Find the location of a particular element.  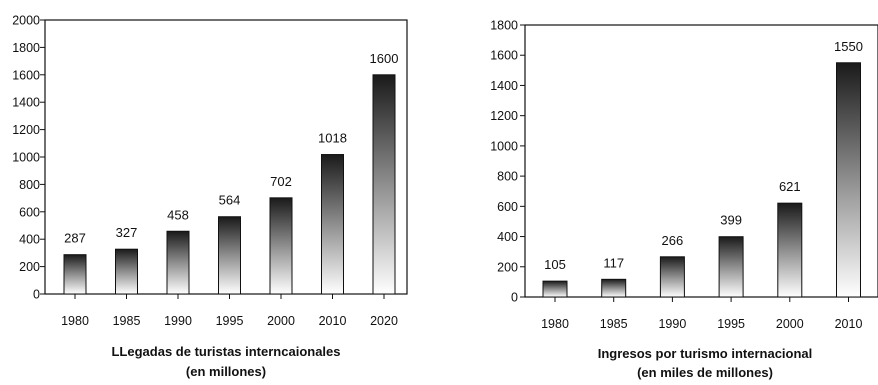

x-axis-ticks: 1980 1985 1990 1995 2000 2010 2020 is located at coordinates (229, 311).